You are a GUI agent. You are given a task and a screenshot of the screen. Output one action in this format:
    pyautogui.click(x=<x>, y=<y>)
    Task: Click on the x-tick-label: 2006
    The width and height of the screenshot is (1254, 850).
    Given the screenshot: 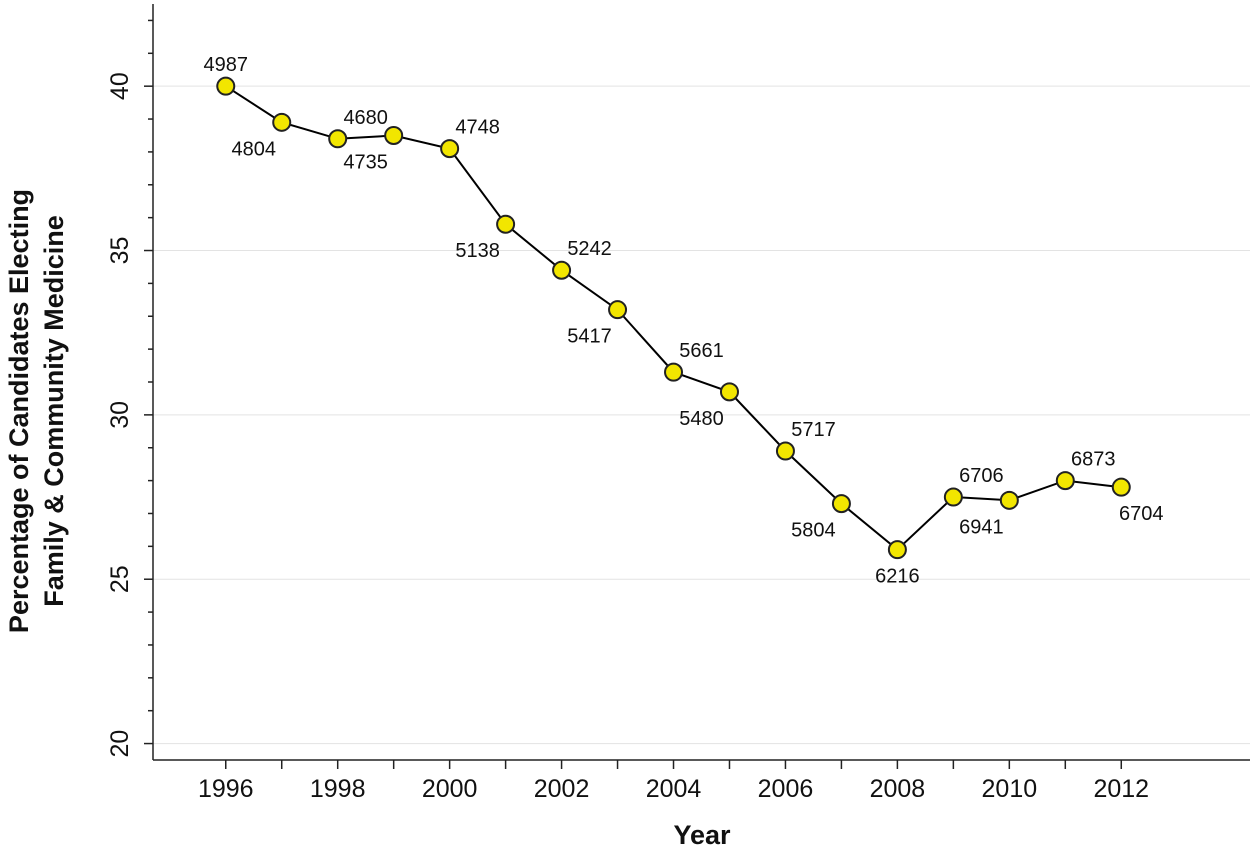 What is the action you would take?
    pyautogui.click(x=786, y=789)
    